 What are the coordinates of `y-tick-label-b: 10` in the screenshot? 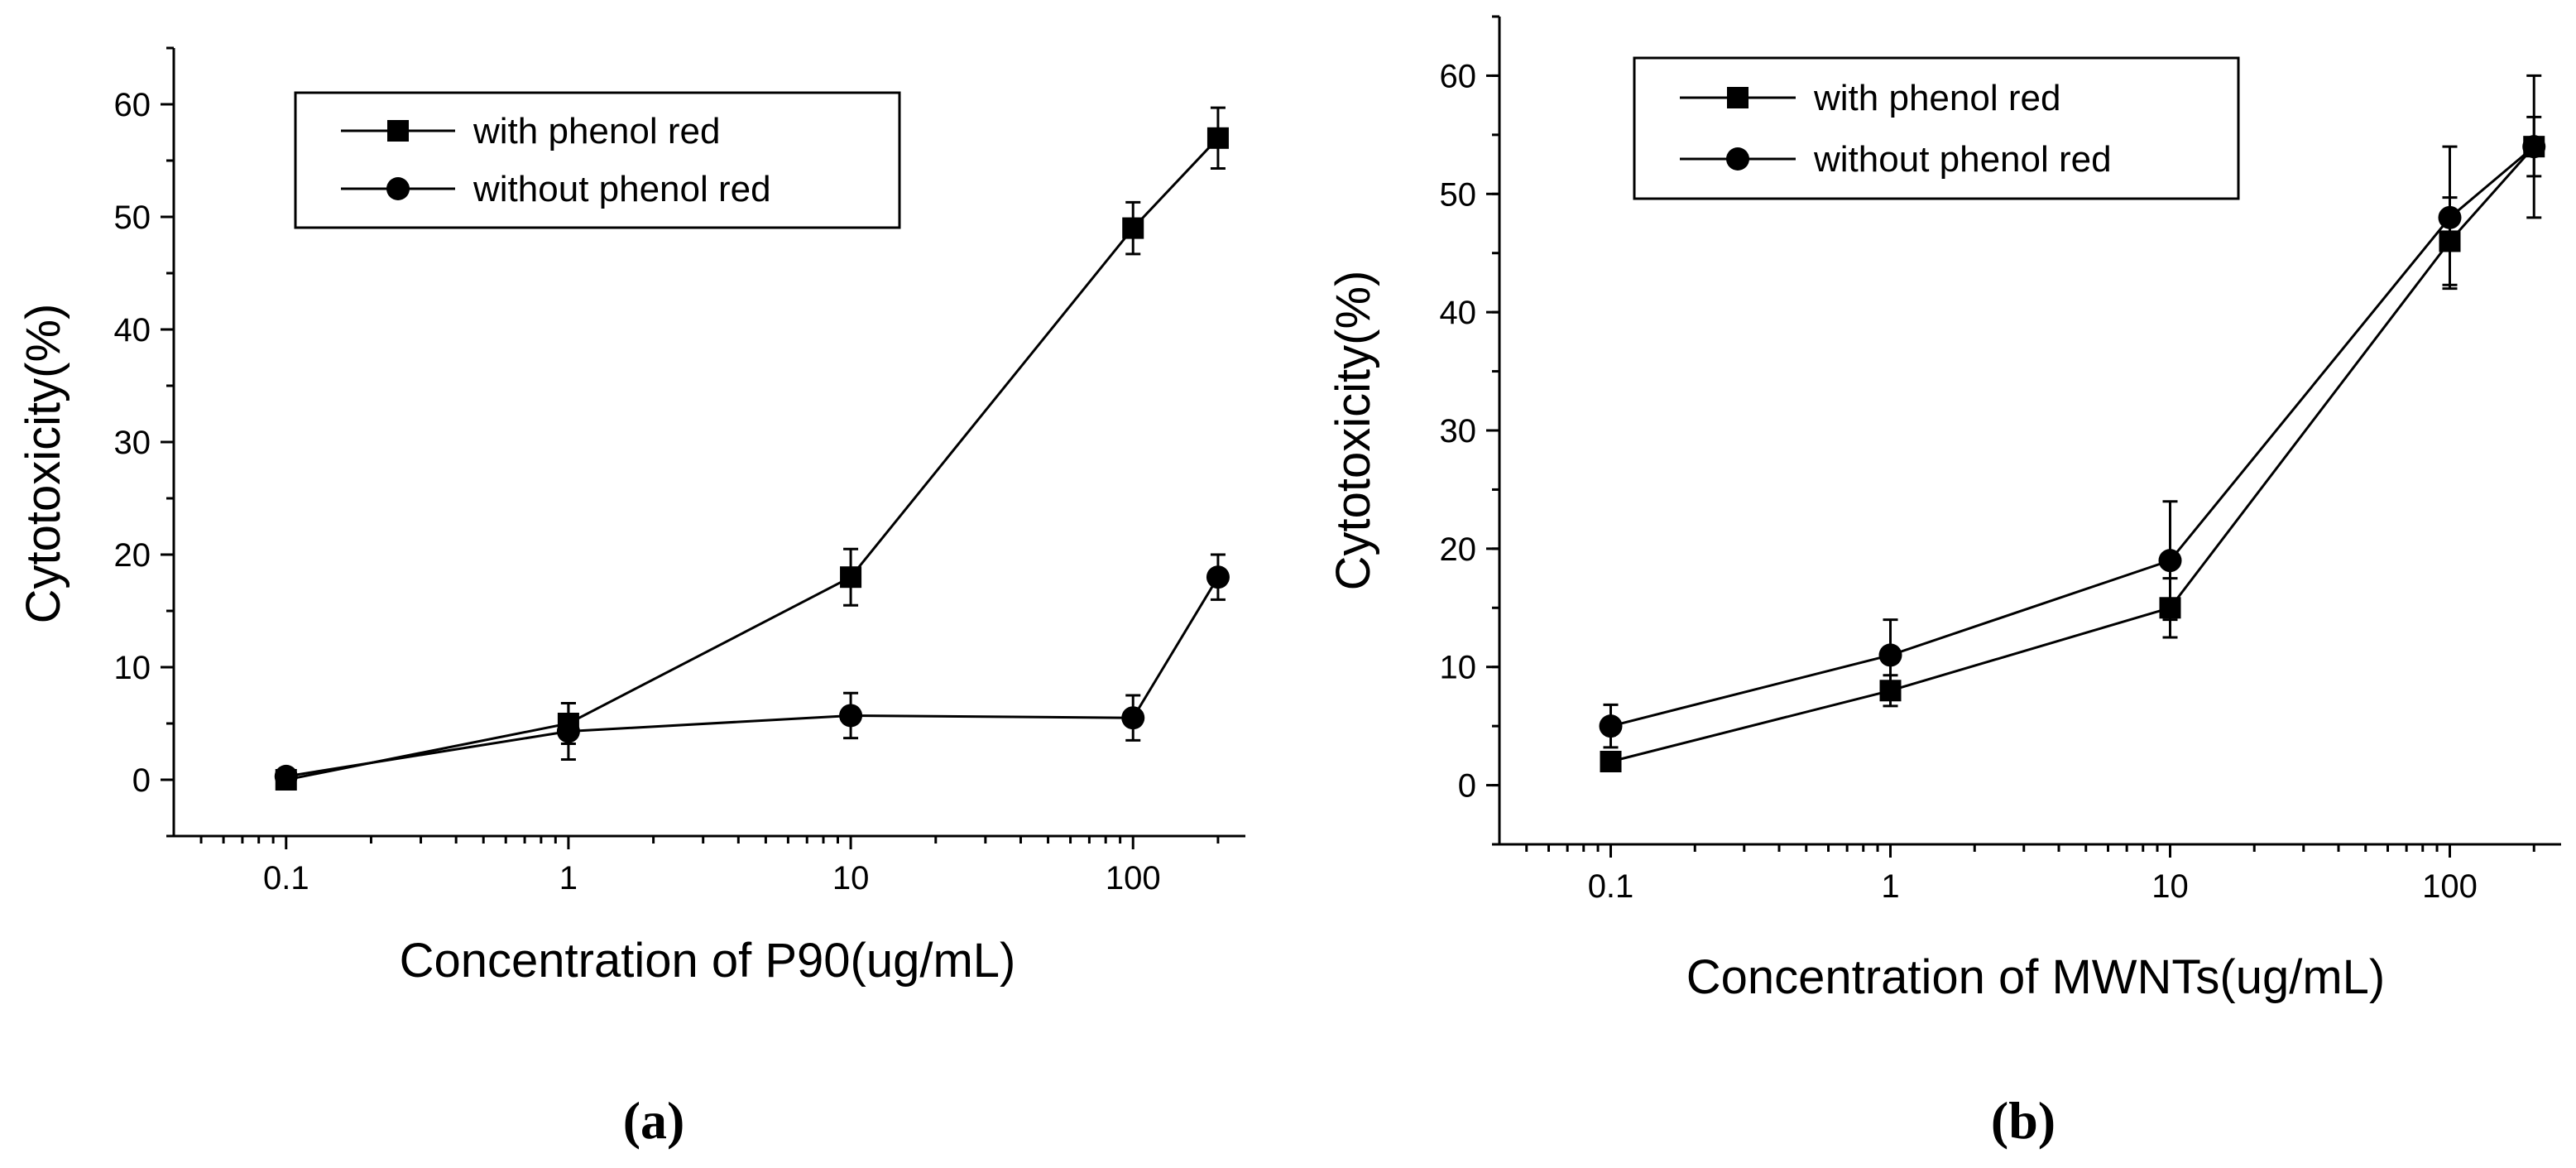 It's located at (1459, 668).